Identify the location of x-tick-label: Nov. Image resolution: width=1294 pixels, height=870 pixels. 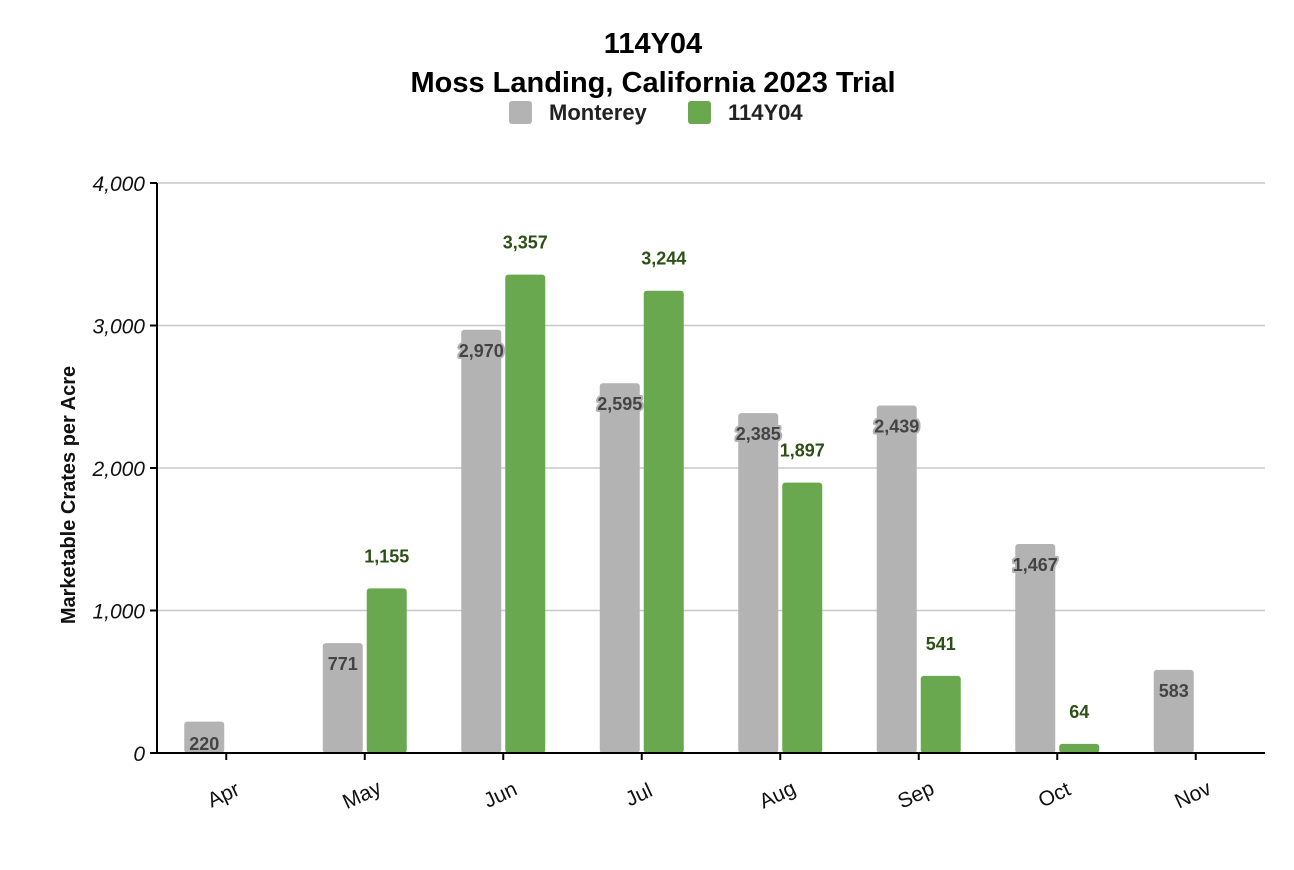
(1193, 795).